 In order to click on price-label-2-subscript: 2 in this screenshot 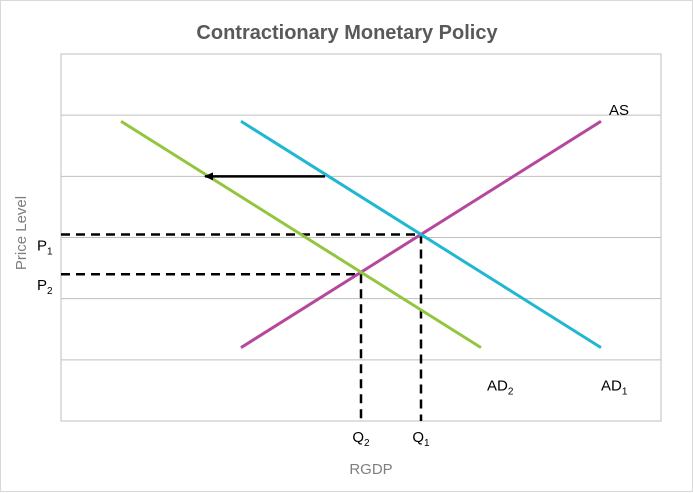, I will do `click(50, 291)`.